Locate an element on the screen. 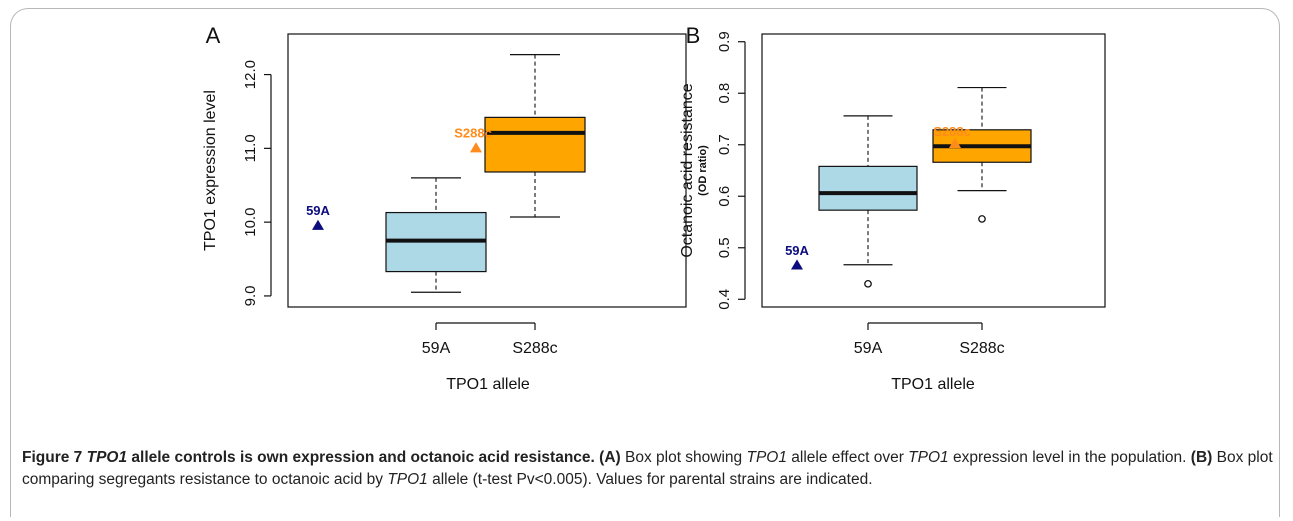  chart-b-y-tick-label: 0.4 is located at coordinates (724, 299).